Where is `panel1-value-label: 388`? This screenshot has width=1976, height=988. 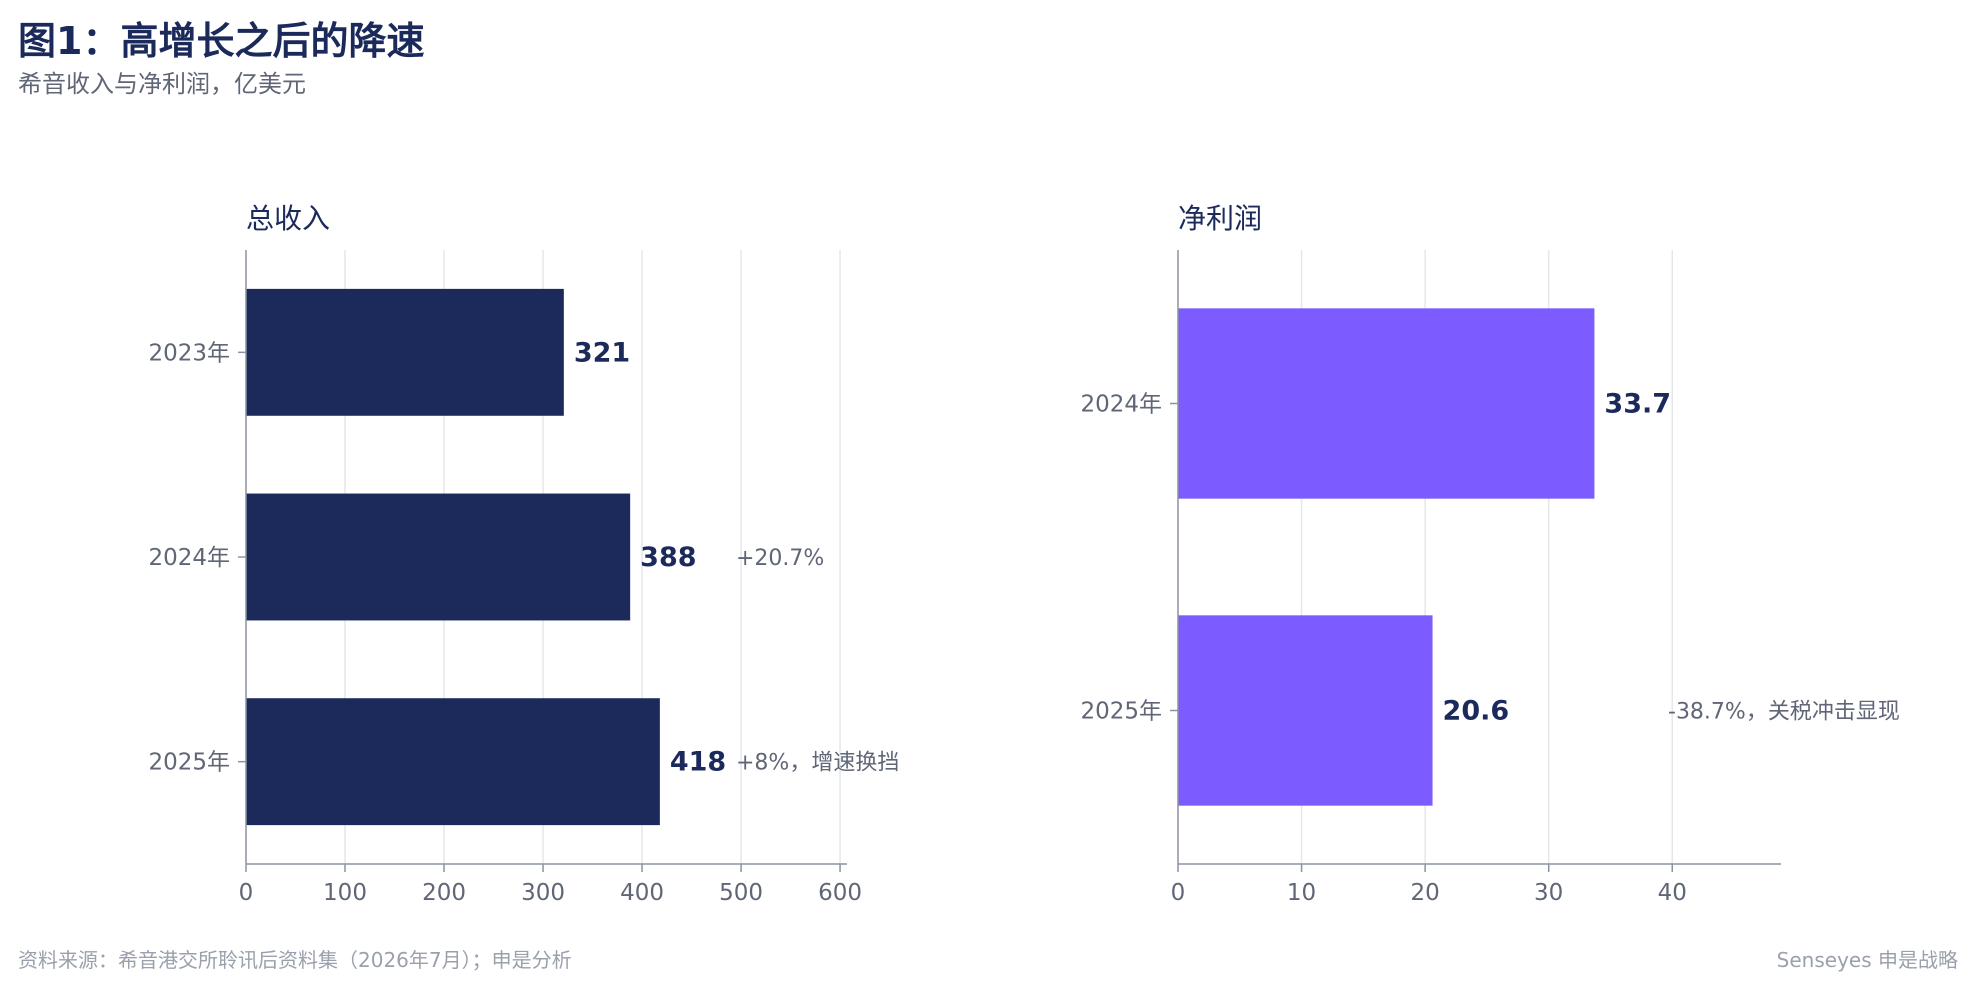 panel1-value-label: 388 is located at coordinates (668, 557).